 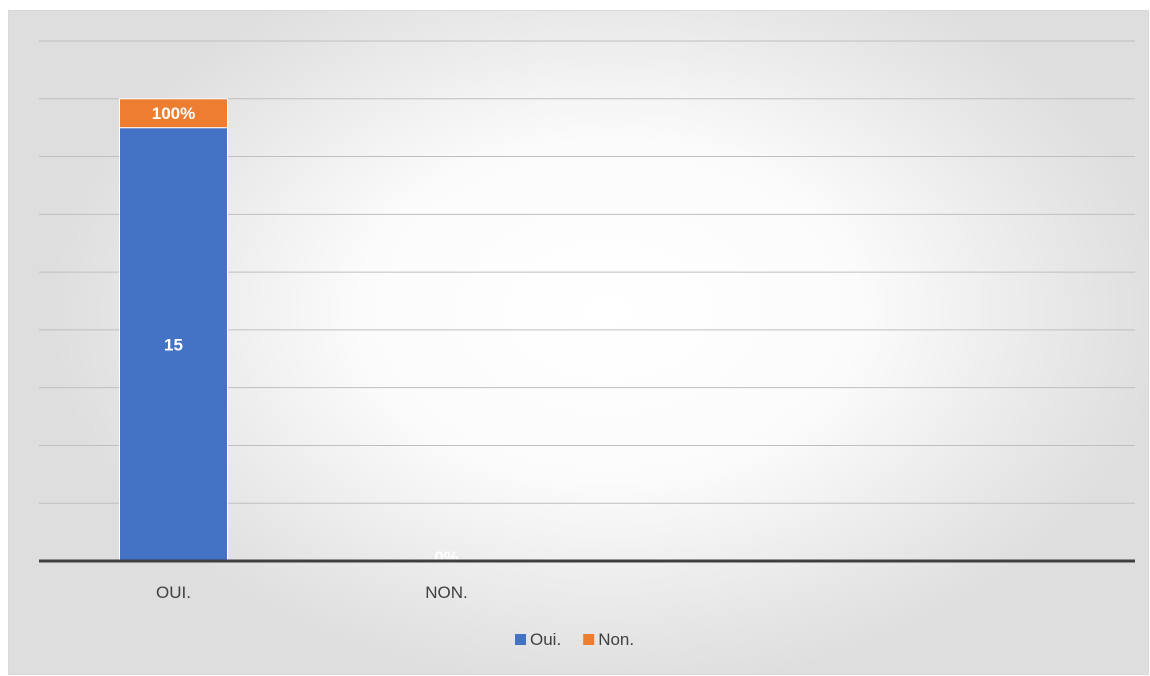 I want to click on x-axis-tick-labels: OUI. NON., so click(x=312, y=592).